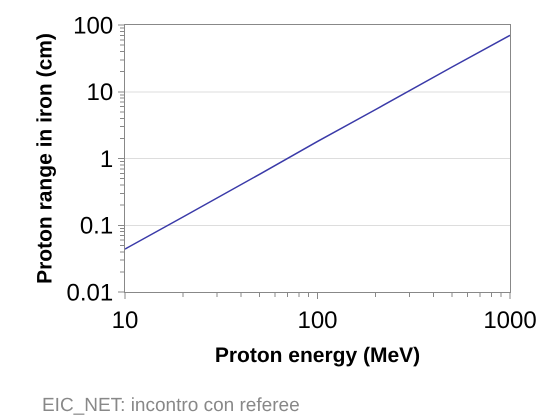 The image size is (549, 420). What do you see at coordinates (107, 159) in the screenshot?
I see `y-tick-label: 1` at bounding box center [107, 159].